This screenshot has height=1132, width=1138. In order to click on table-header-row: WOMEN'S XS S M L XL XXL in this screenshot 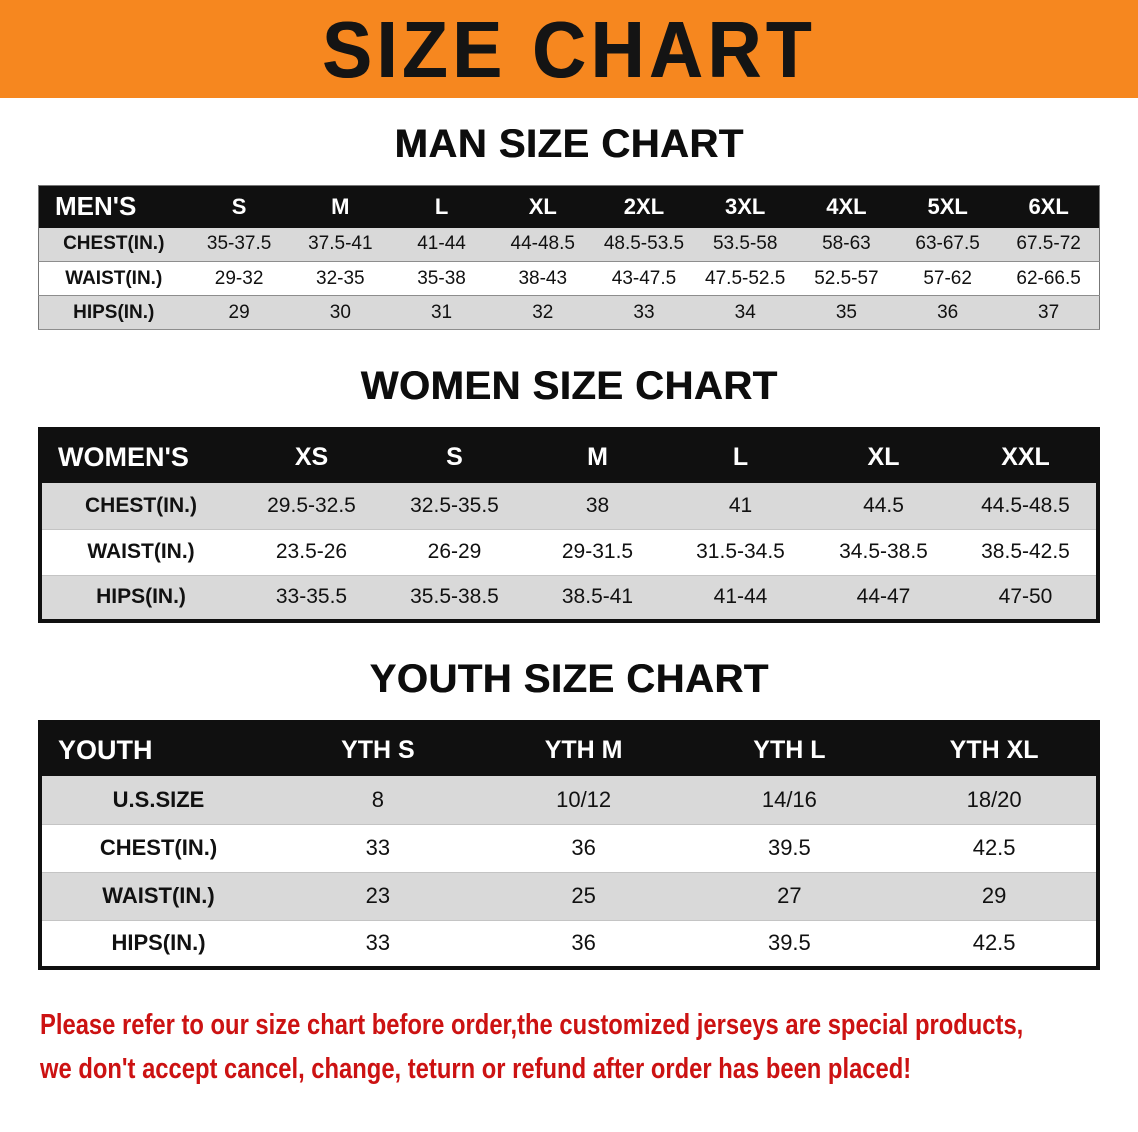, I will do `click(569, 456)`.